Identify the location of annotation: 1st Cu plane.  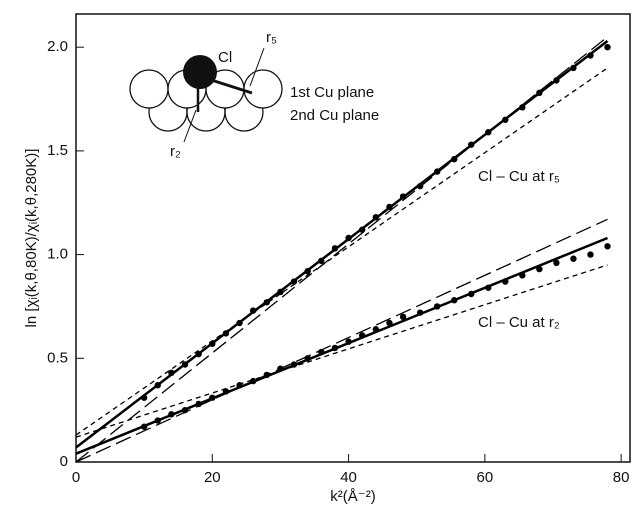
(332, 92).